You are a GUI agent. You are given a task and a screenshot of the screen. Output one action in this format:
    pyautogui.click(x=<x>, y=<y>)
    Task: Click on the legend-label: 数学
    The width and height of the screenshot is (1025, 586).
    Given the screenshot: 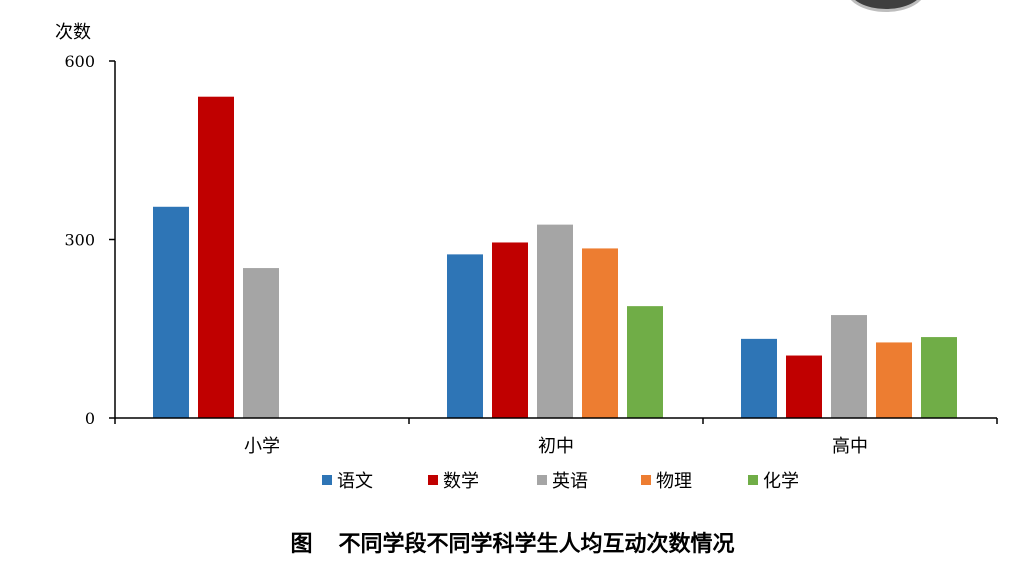 What is the action you would take?
    pyautogui.click(x=461, y=481)
    